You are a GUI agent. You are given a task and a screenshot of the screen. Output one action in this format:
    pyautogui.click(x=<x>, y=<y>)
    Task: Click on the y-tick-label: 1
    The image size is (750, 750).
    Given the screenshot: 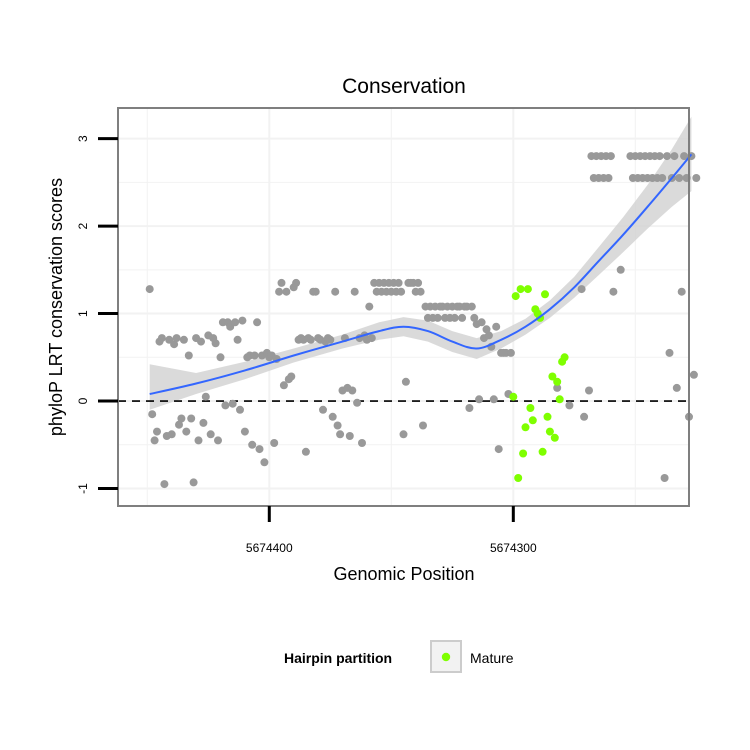 What is the action you would take?
    pyautogui.click(x=83, y=313)
    